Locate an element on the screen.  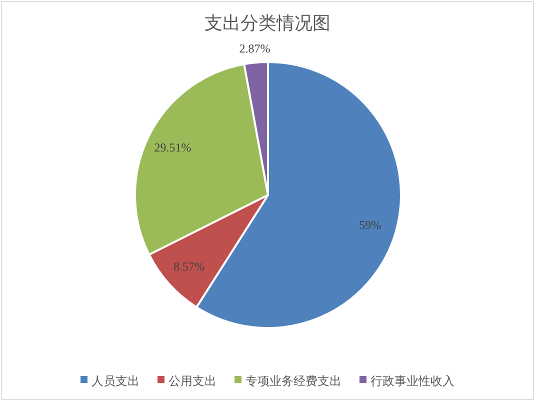
data-label: 29.51% is located at coordinates (173, 147).